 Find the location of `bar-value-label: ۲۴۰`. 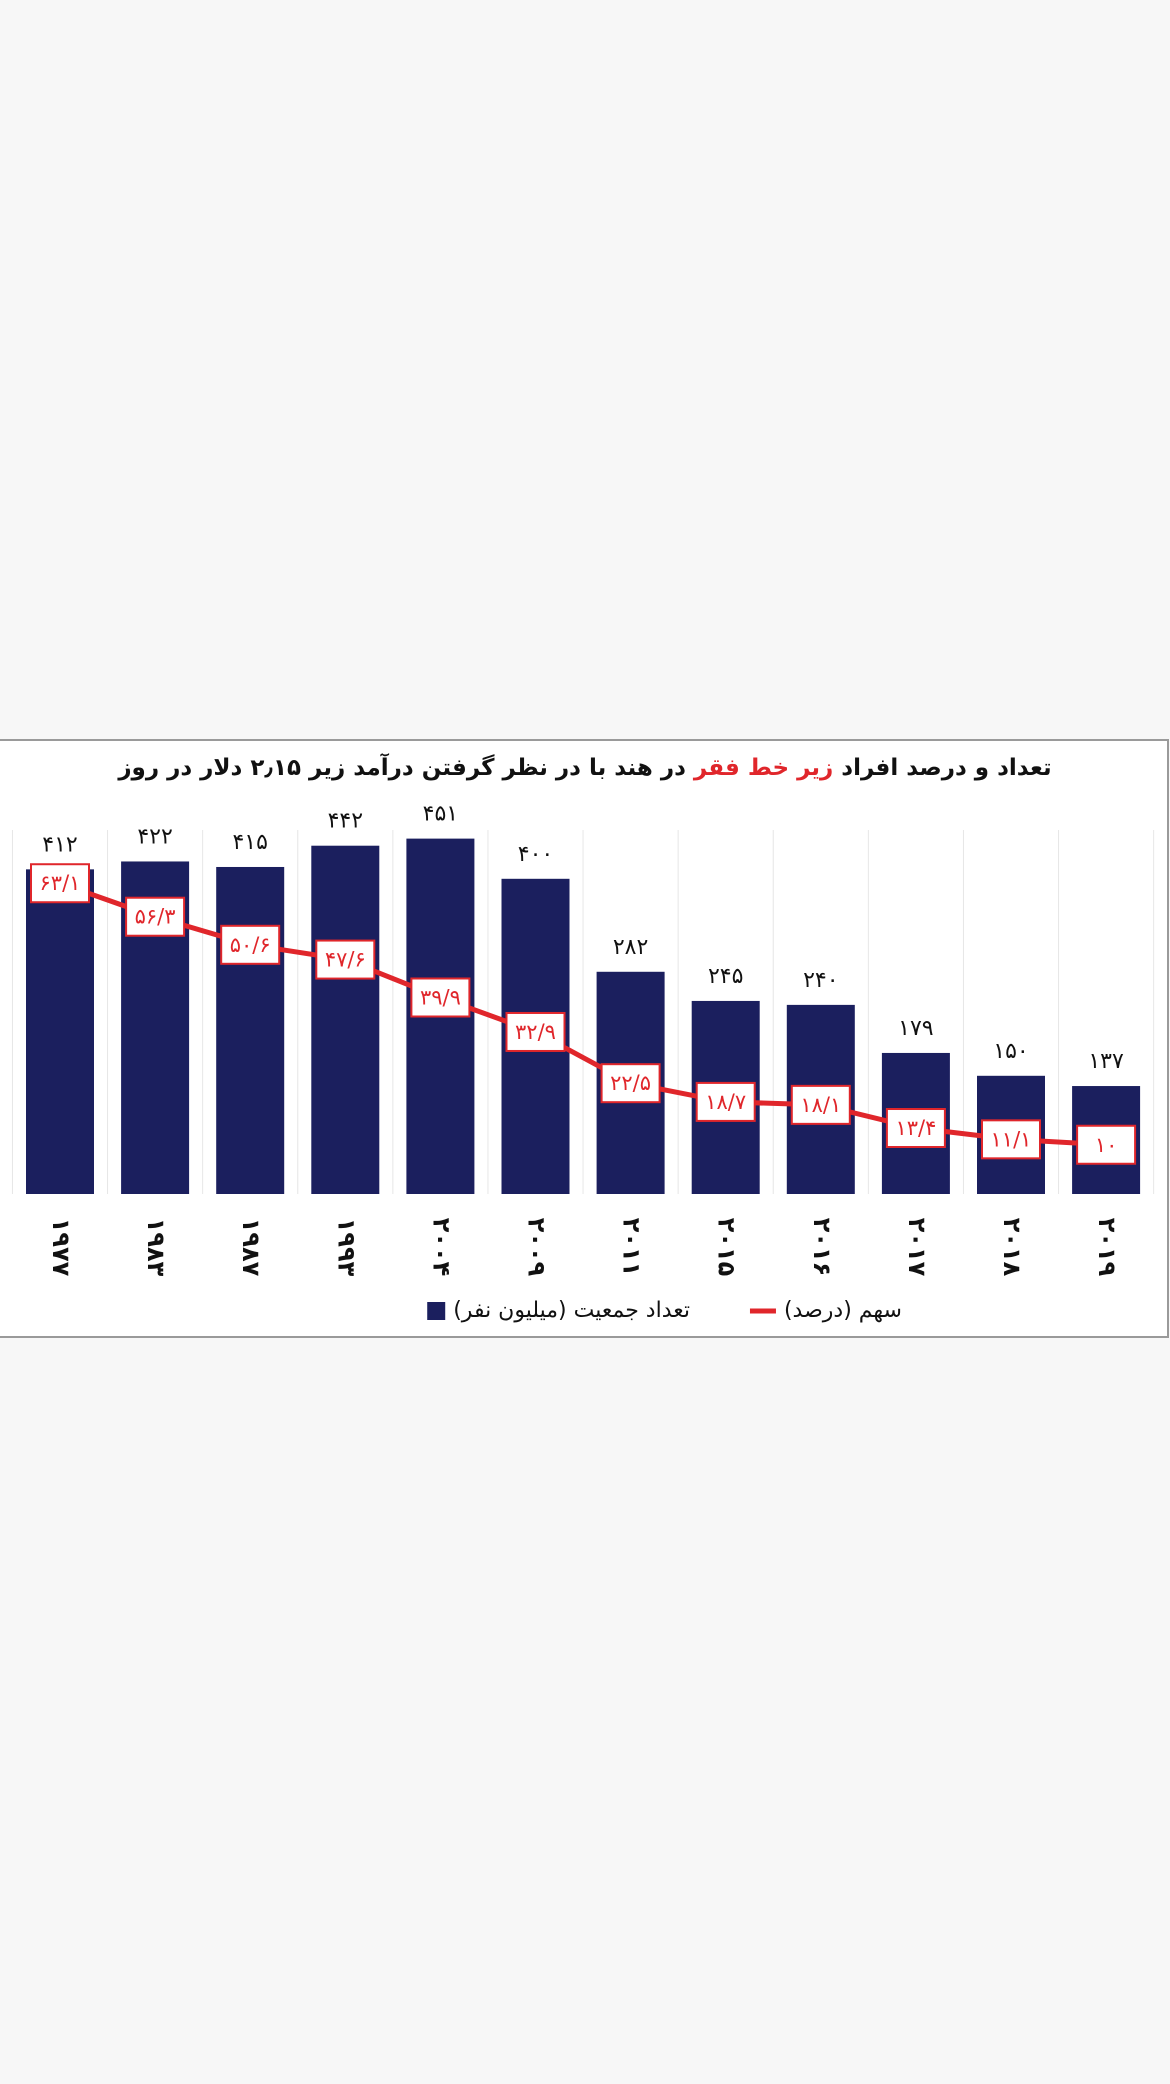

bar-value-label: ۲۴۰ is located at coordinates (820, 980).